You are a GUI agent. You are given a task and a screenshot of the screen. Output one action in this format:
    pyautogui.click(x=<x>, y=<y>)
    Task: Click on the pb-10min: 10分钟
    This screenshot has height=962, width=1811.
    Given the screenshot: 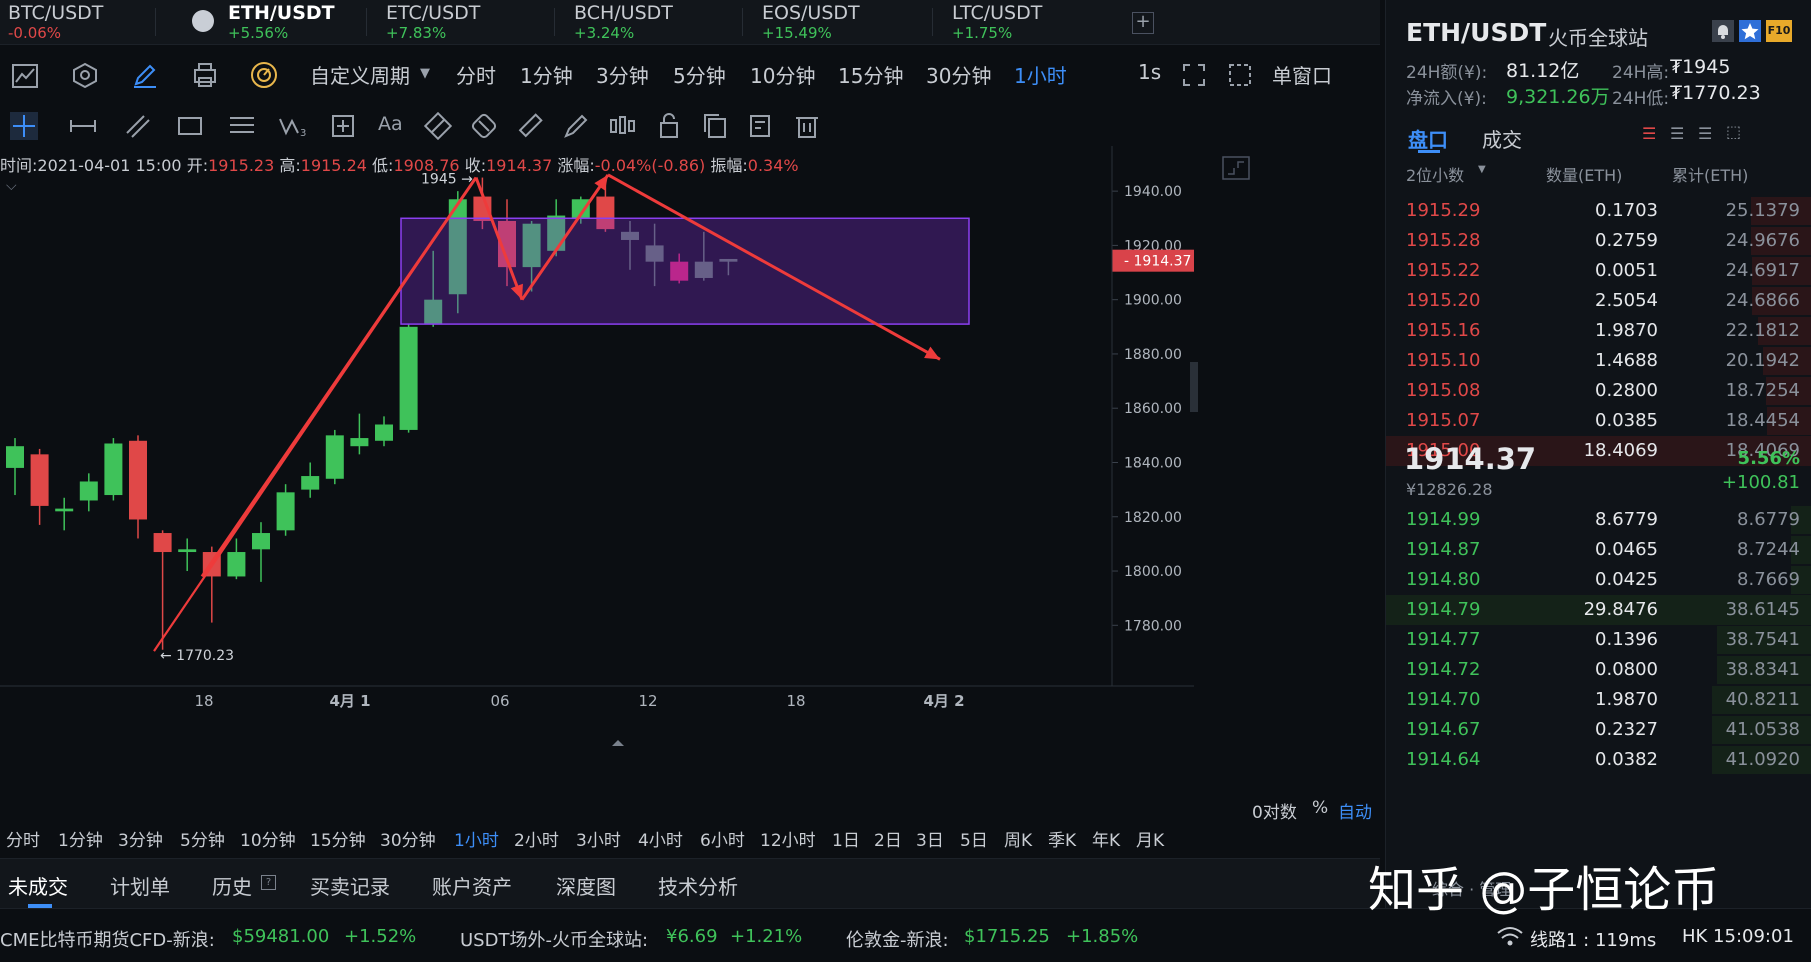 What is the action you would take?
    pyautogui.click(x=268, y=841)
    